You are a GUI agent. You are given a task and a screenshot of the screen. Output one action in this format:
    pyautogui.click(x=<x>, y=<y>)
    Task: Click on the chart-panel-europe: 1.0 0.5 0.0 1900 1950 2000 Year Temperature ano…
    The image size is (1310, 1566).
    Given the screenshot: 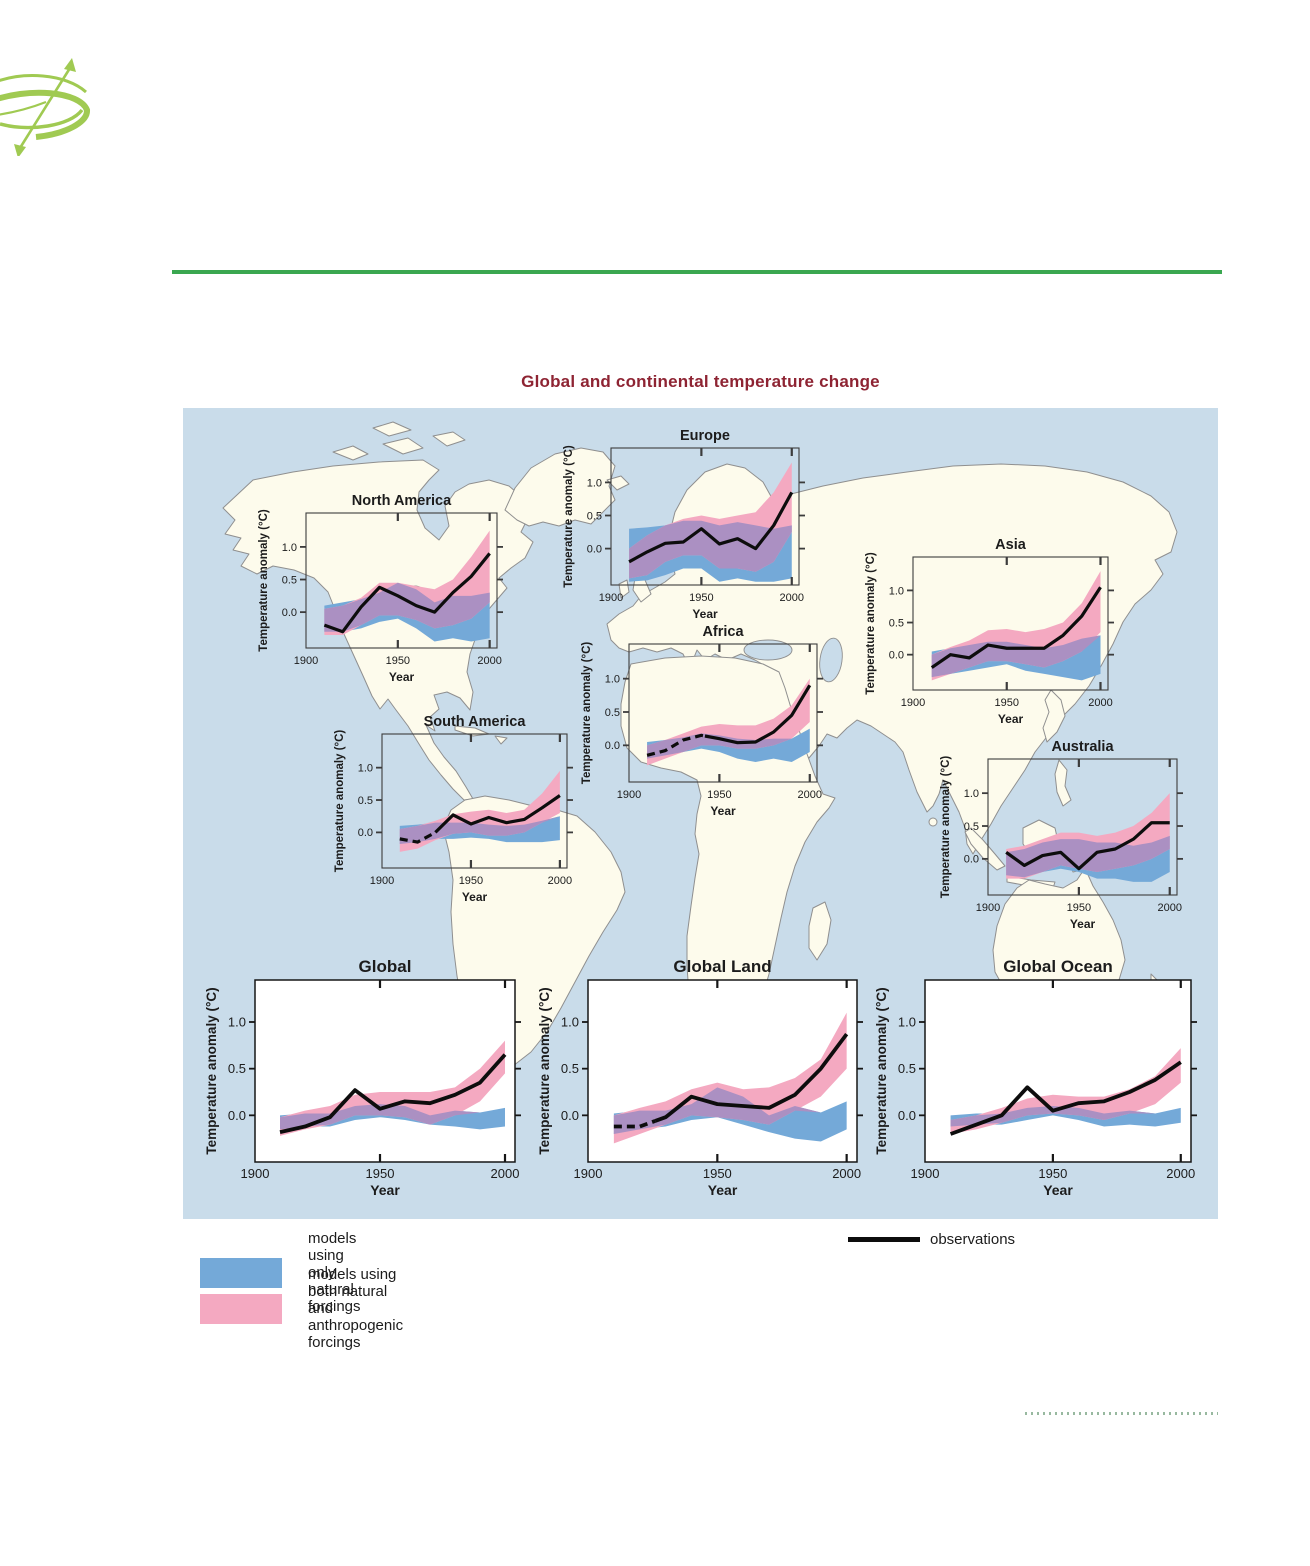 What is the action you would take?
    pyautogui.click(x=684, y=524)
    